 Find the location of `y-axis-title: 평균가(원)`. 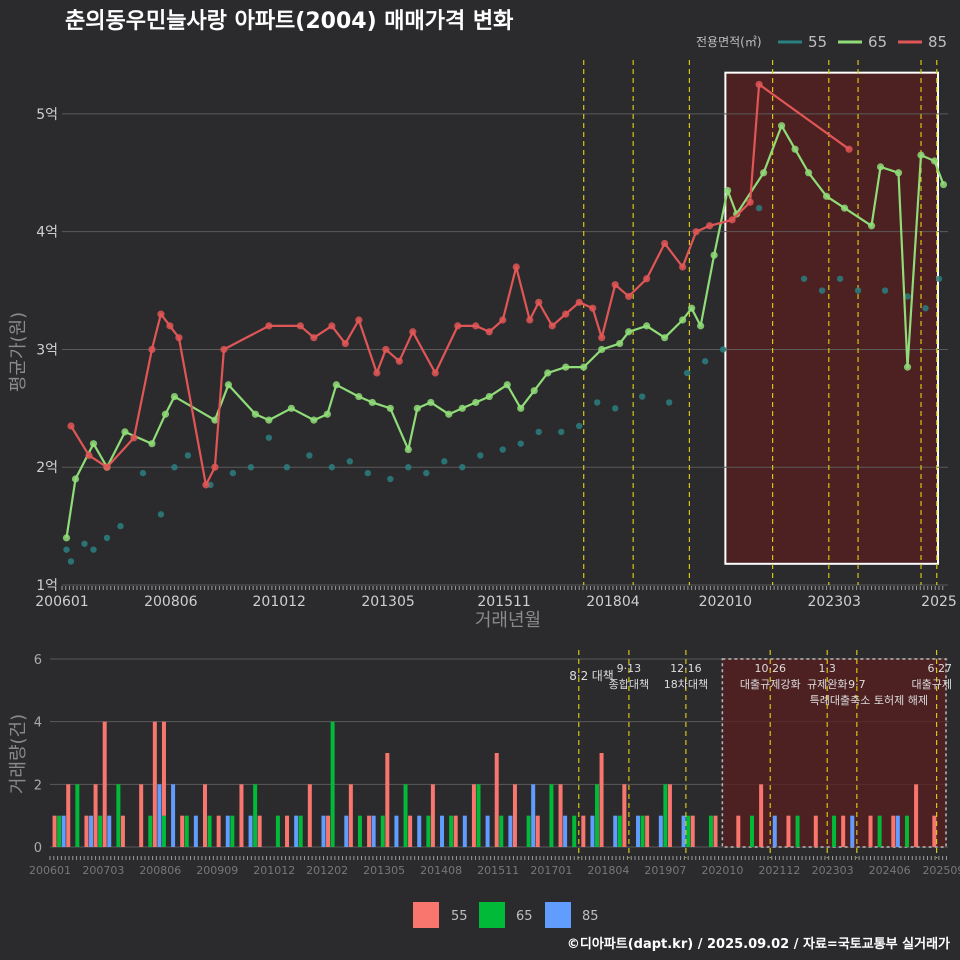

y-axis-title: 평균가(원) is located at coordinates (18, 352).